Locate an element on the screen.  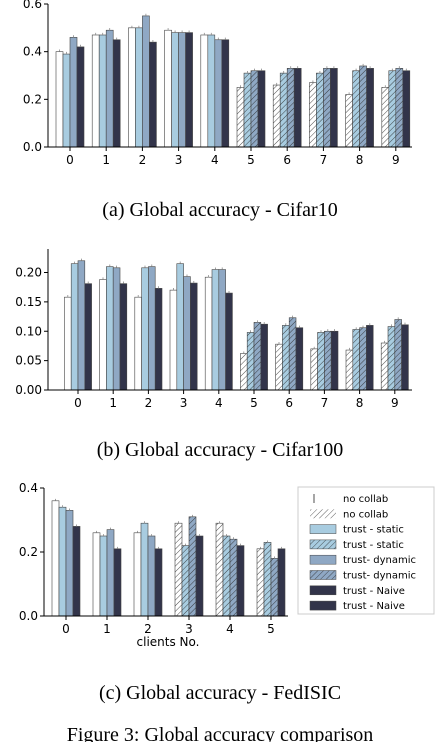
legend-label: no collab is located at coordinates (365, 514).